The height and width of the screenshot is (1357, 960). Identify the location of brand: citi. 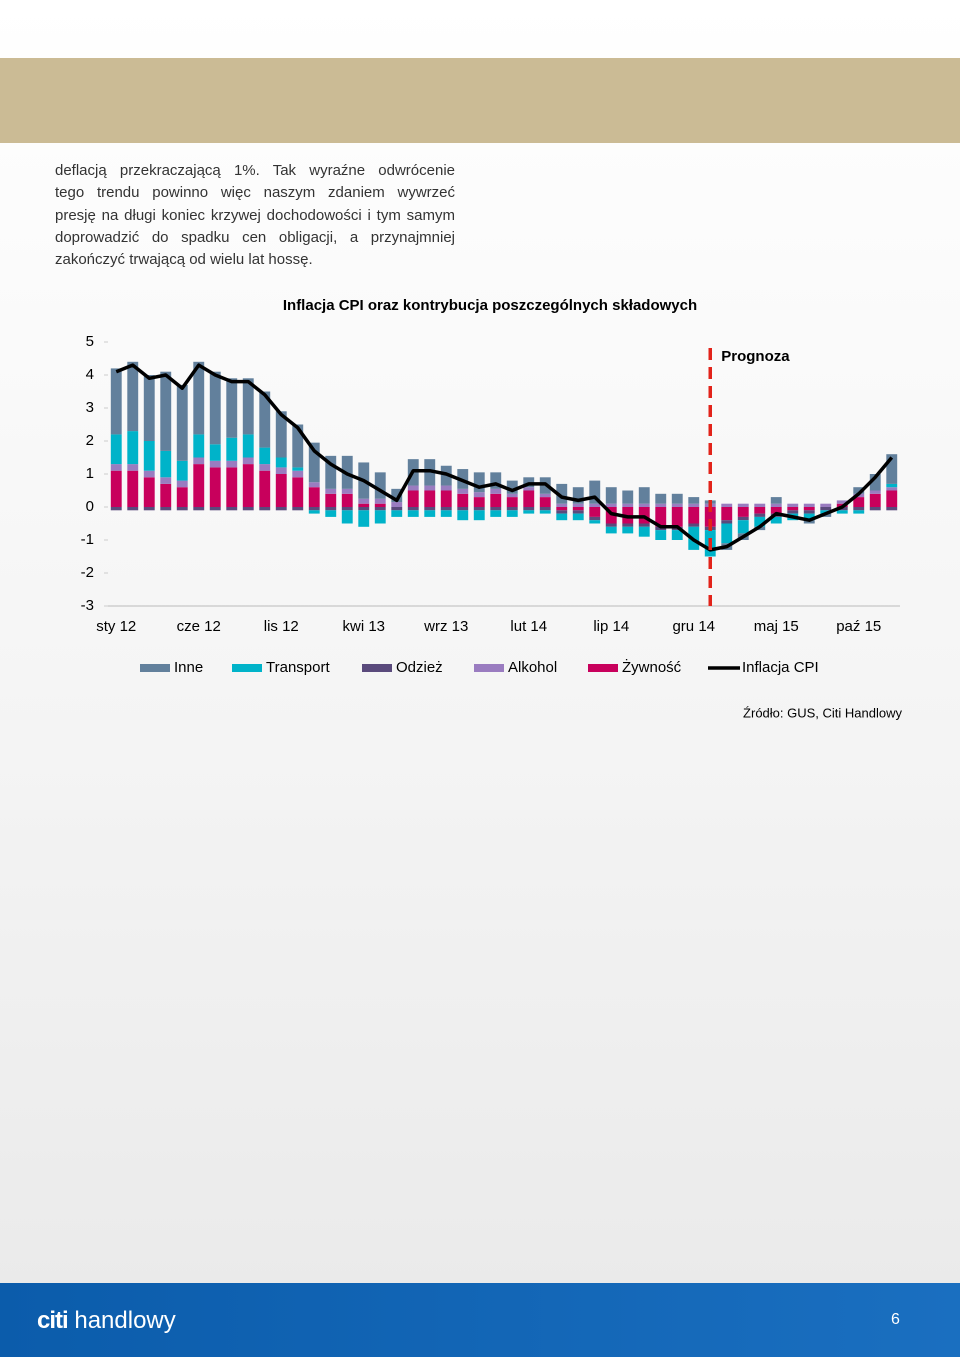
(53, 1320).